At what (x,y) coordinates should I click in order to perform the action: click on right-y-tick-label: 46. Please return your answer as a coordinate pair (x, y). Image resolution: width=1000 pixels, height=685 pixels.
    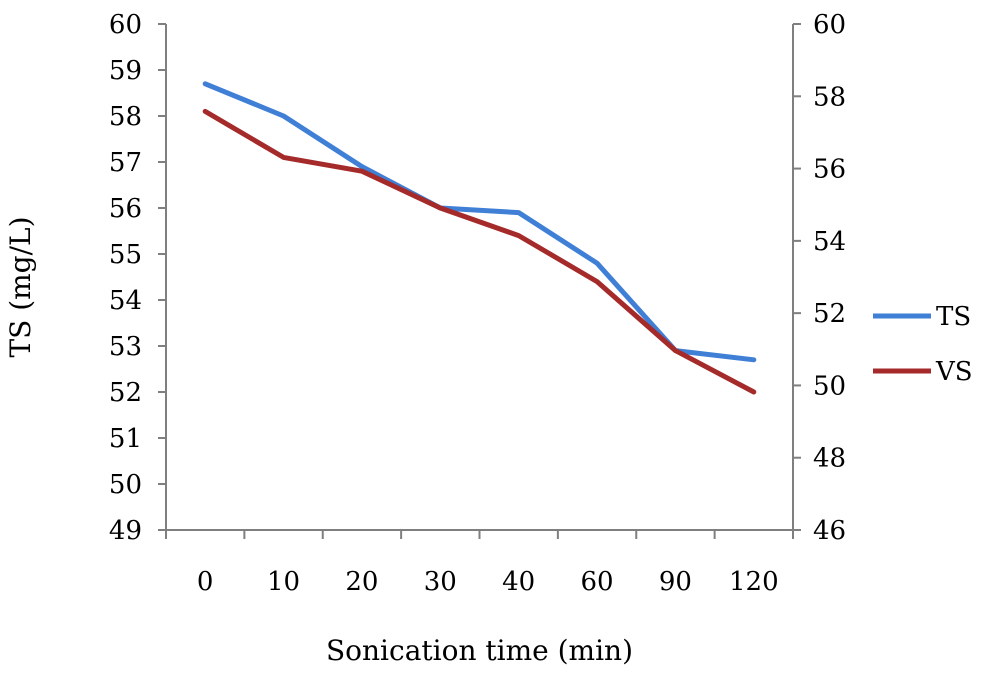
    Looking at the image, I should click on (829, 531).